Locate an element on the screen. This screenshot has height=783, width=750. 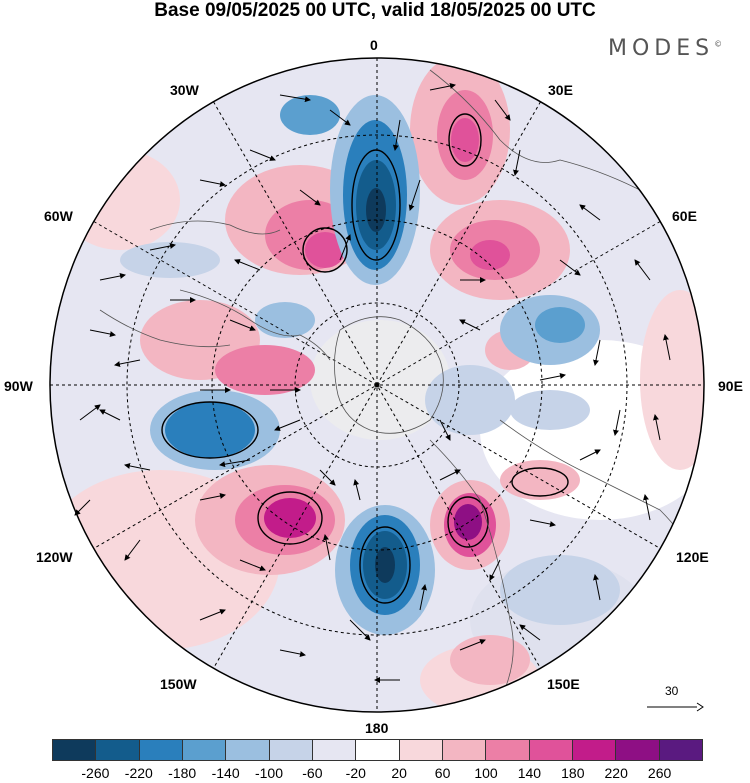
colorbar-tick-label: 140 is located at coordinates (529, 773).